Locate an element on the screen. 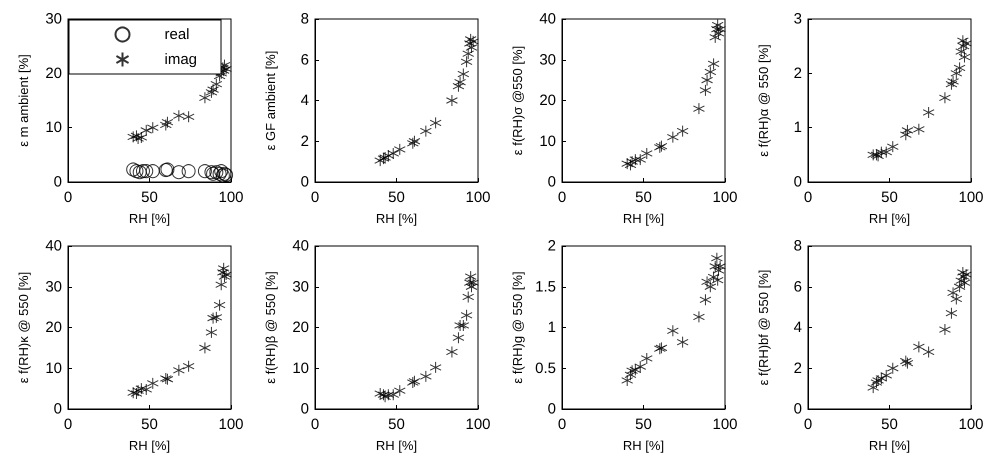 The height and width of the screenshot is (462, 987). y-tick-label: 40 is located at coordinates (53, 246).